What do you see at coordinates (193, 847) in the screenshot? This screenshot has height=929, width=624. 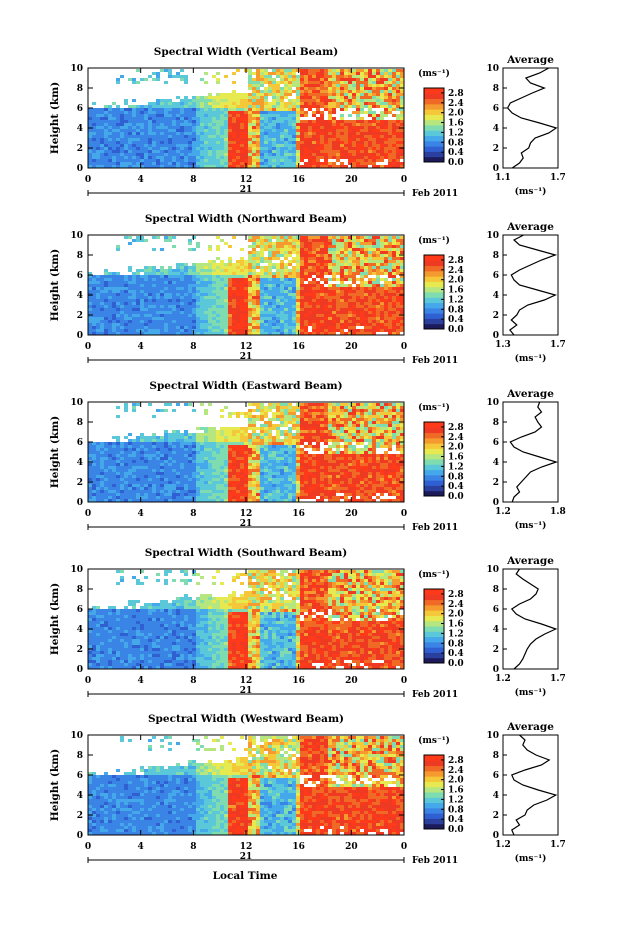 I see `x-tick-label: 8` at bounding box center [193, 847].